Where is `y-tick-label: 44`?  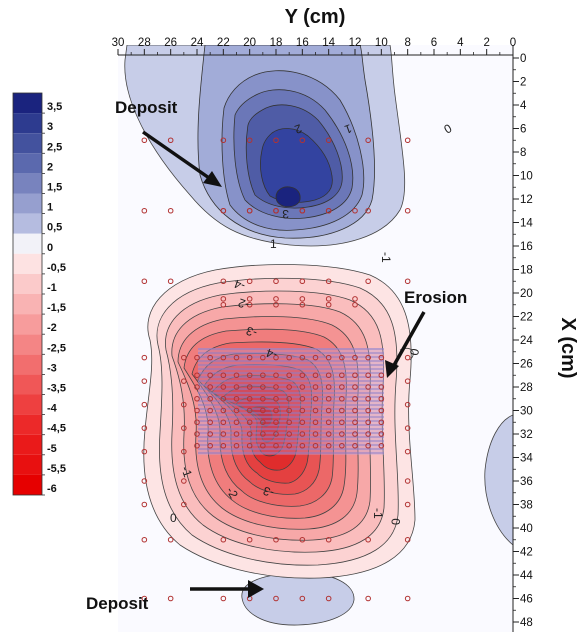
y-tick-label: 44 is located at coordinates (526, 576).